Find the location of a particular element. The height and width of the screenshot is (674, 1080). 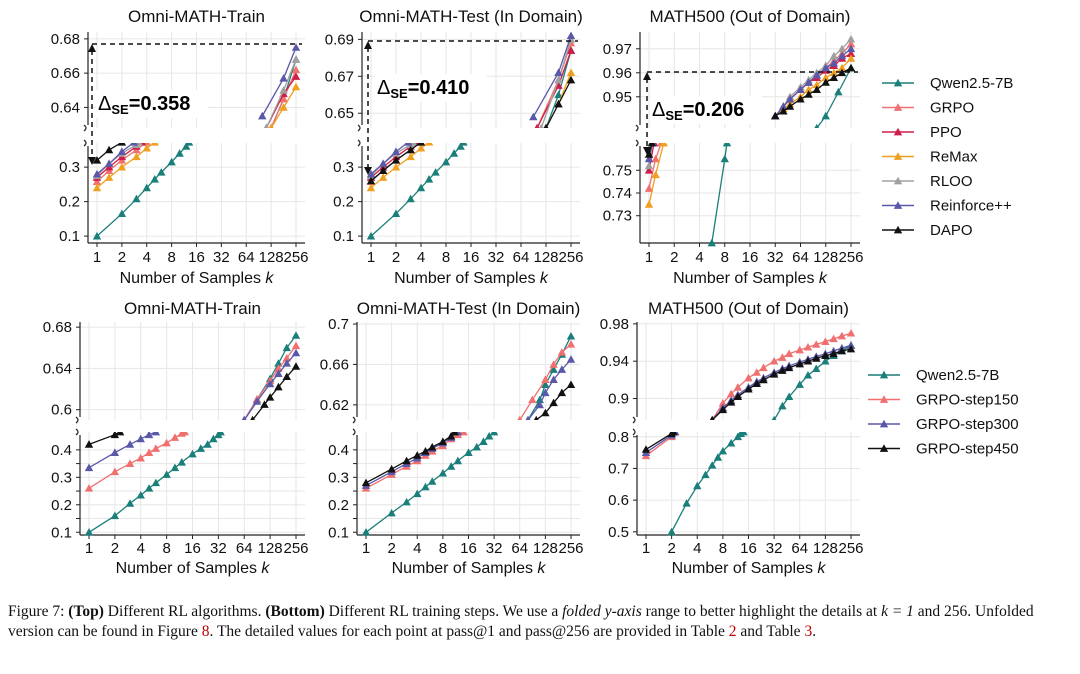

caption-ref-figure: 8 is located at coordinates (205, 631).